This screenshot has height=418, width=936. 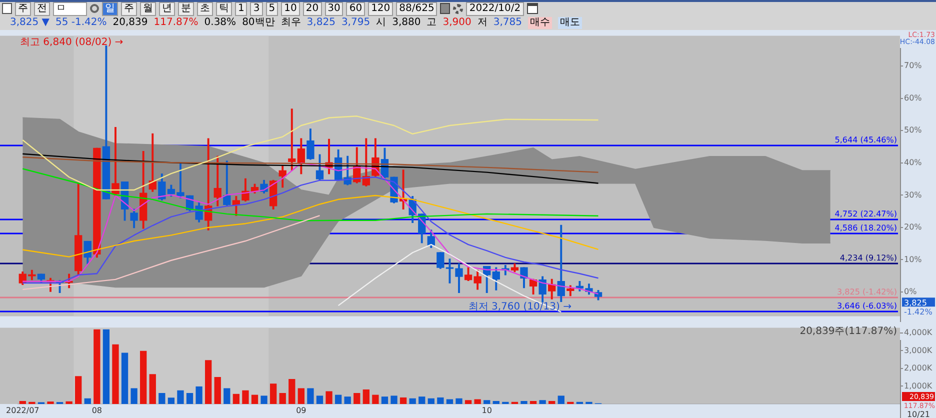 What do you see at coordinates (913, 65) in the screenshot?
I see `y-tick-label: 70%` at bounding box center [913, 65].